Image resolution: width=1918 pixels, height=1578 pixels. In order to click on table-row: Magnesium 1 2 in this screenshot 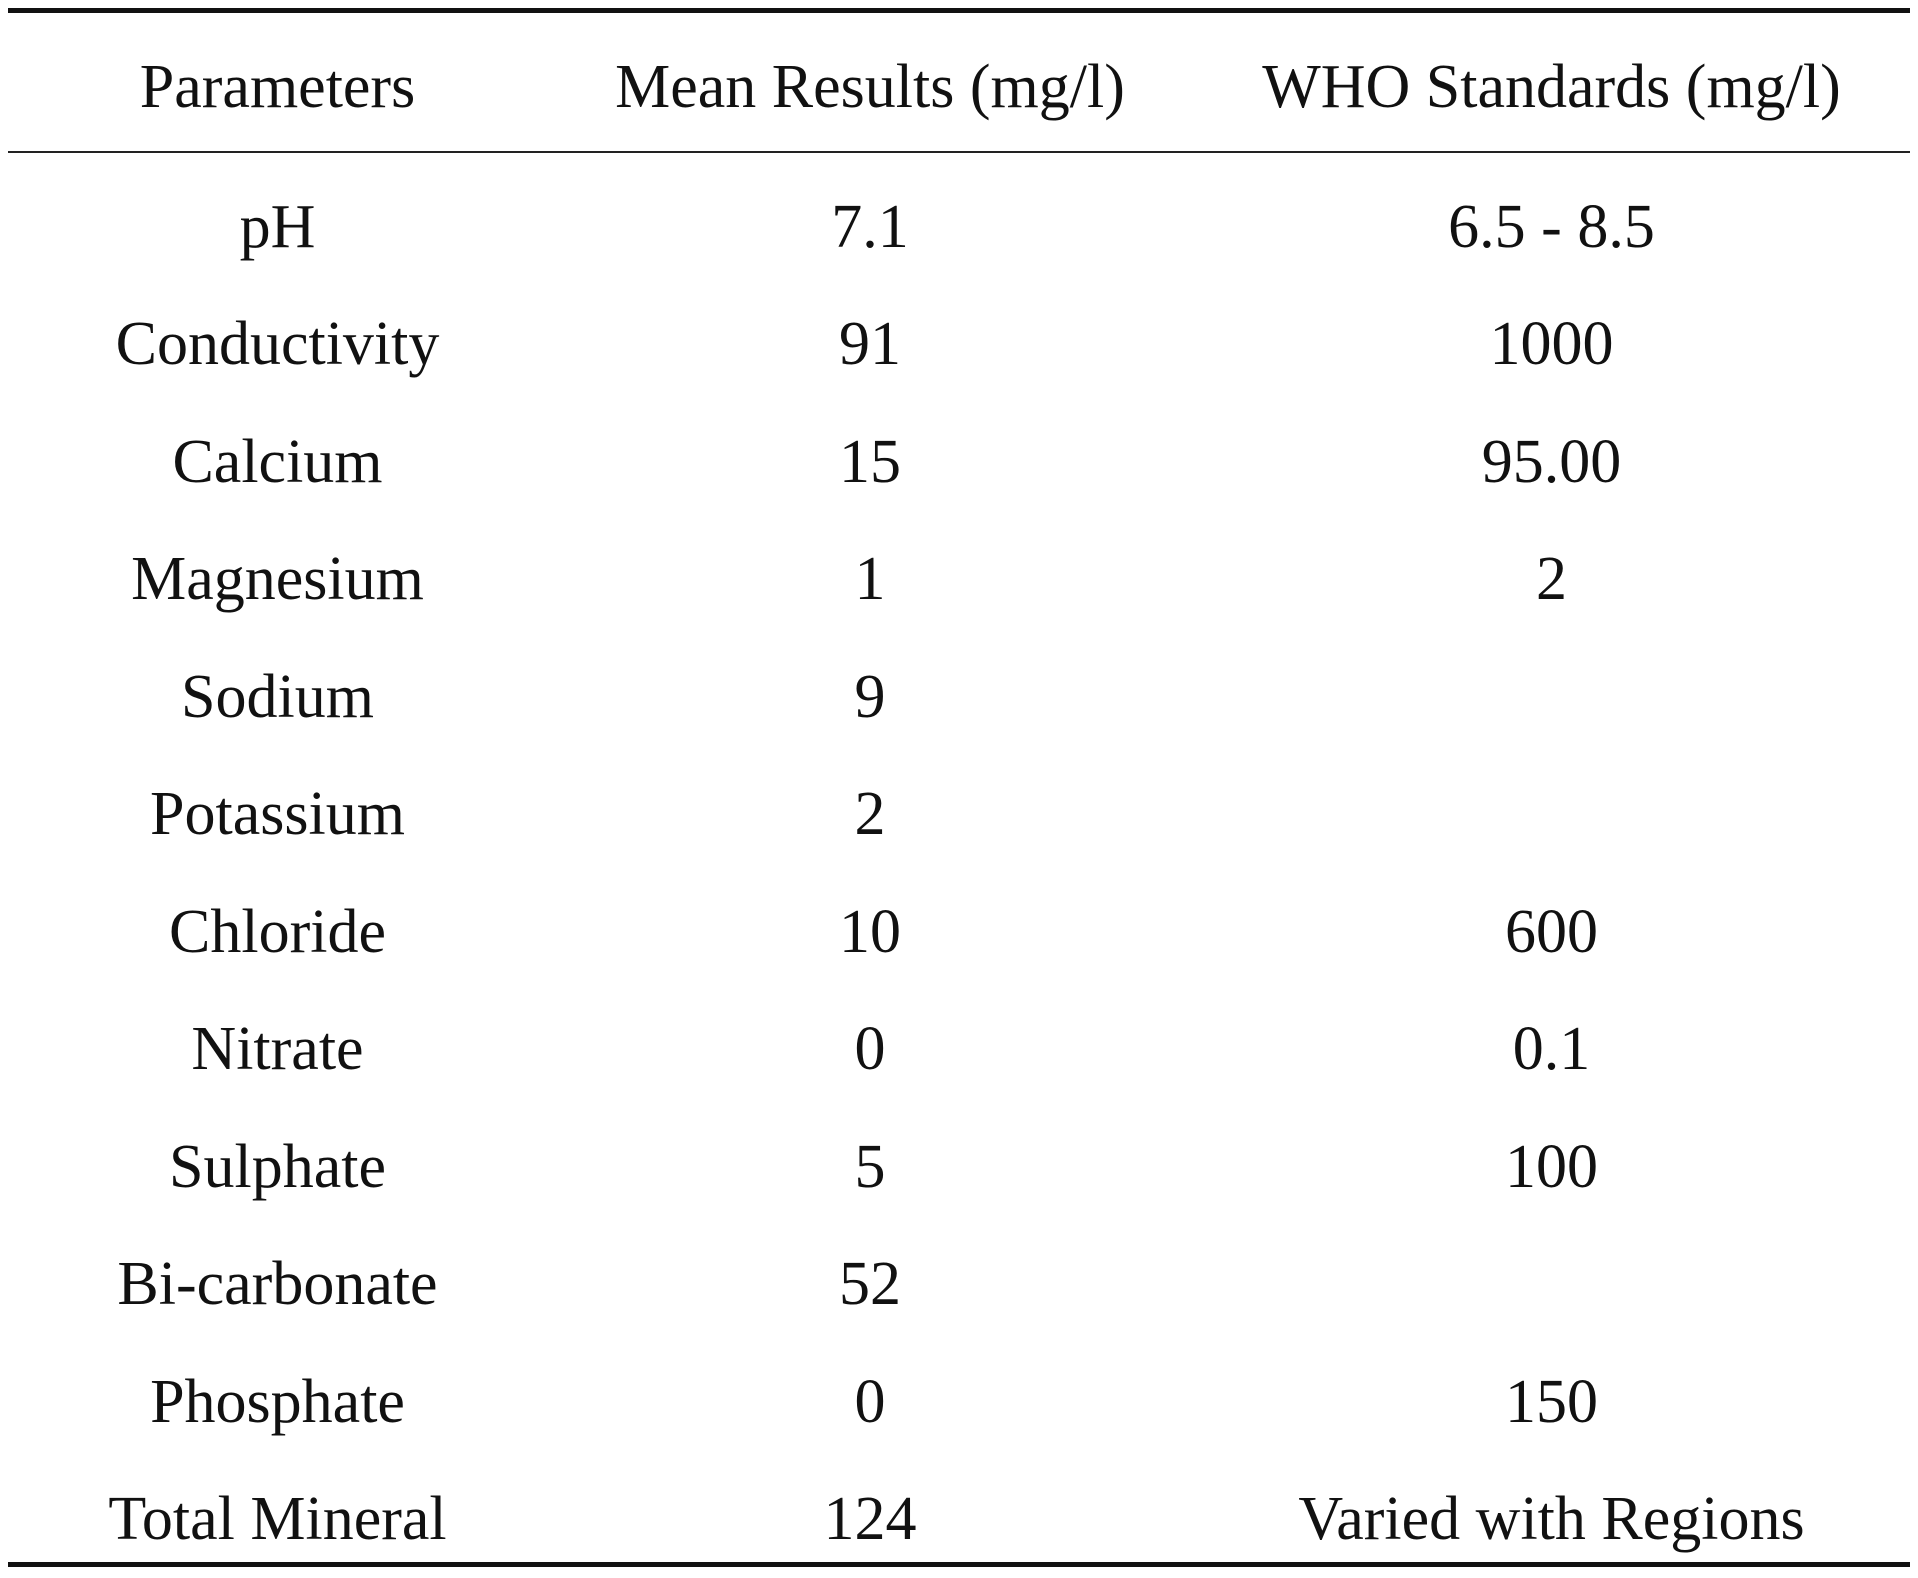, I will do `click(959, 580)`.